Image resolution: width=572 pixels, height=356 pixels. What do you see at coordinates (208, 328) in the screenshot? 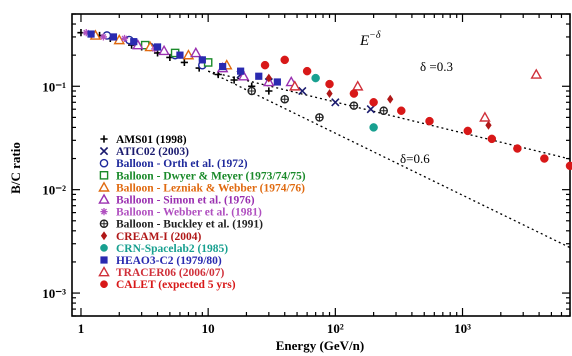
I see `x-tick-label: 10` at bounding box center [208, 328].